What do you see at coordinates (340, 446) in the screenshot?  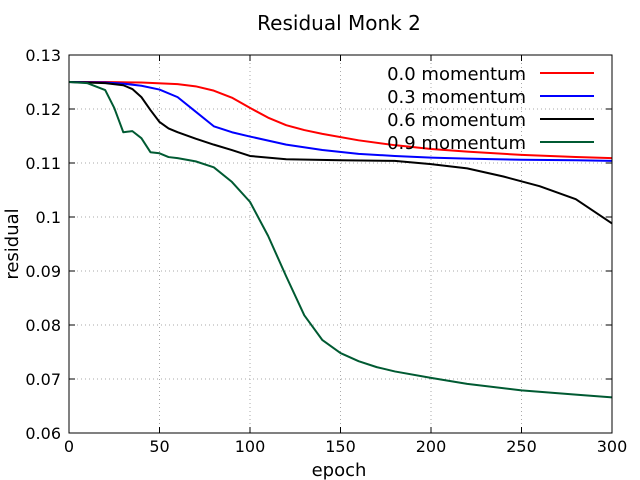 I see `x-tick-label: 150` at bounding box center [340, 446].